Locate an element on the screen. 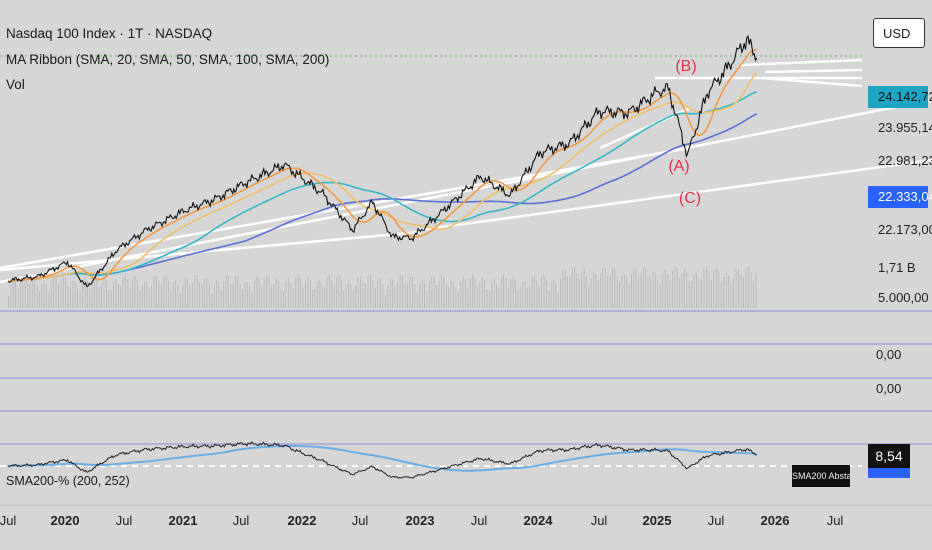 This screenshot has width=932, height=550. currency-button: USD is located at coordinates (899, 33).